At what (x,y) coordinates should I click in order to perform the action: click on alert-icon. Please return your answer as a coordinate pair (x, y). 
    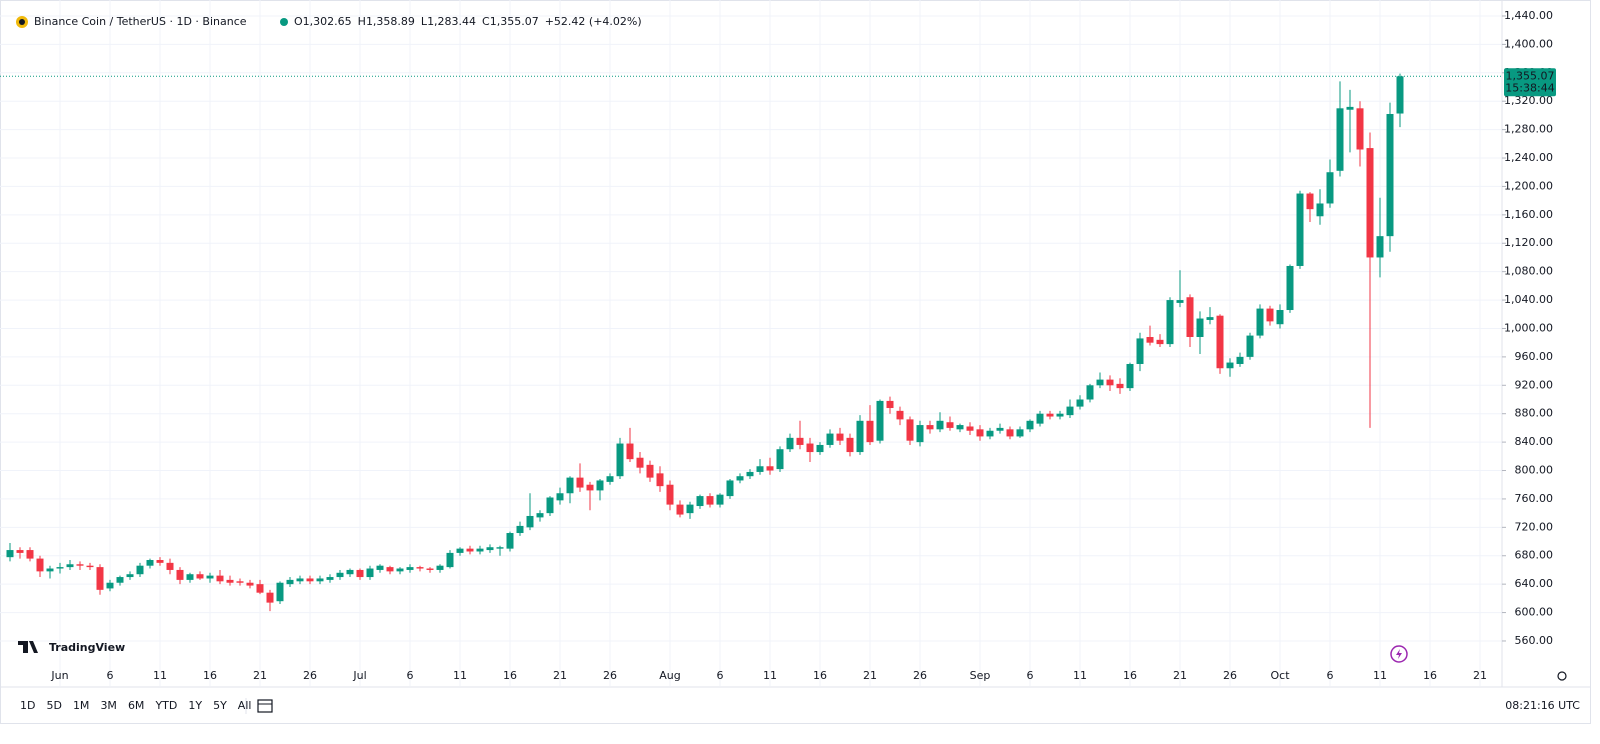
    Looking at the image, I should click on (1399, 654).